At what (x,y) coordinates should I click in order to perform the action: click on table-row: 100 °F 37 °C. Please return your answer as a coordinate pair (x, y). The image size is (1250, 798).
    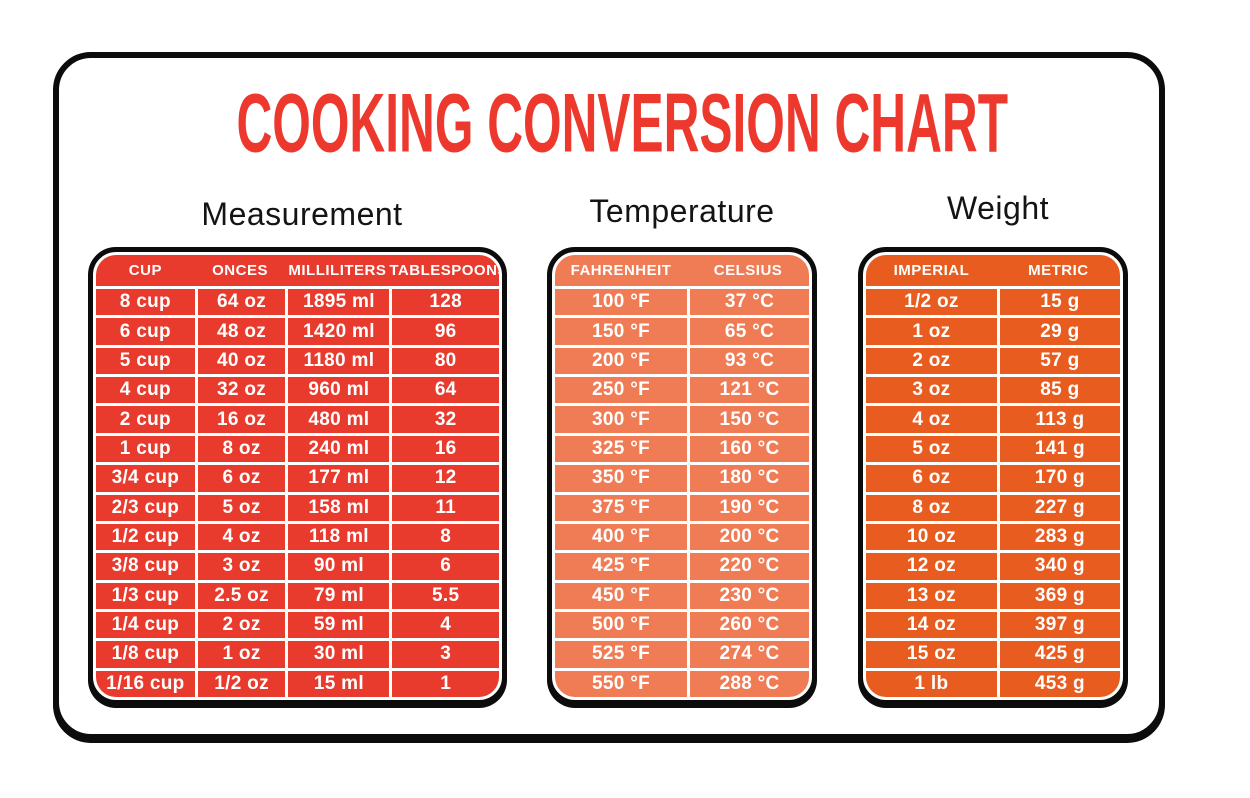
    Looking at the image, I should click on (682, 301).